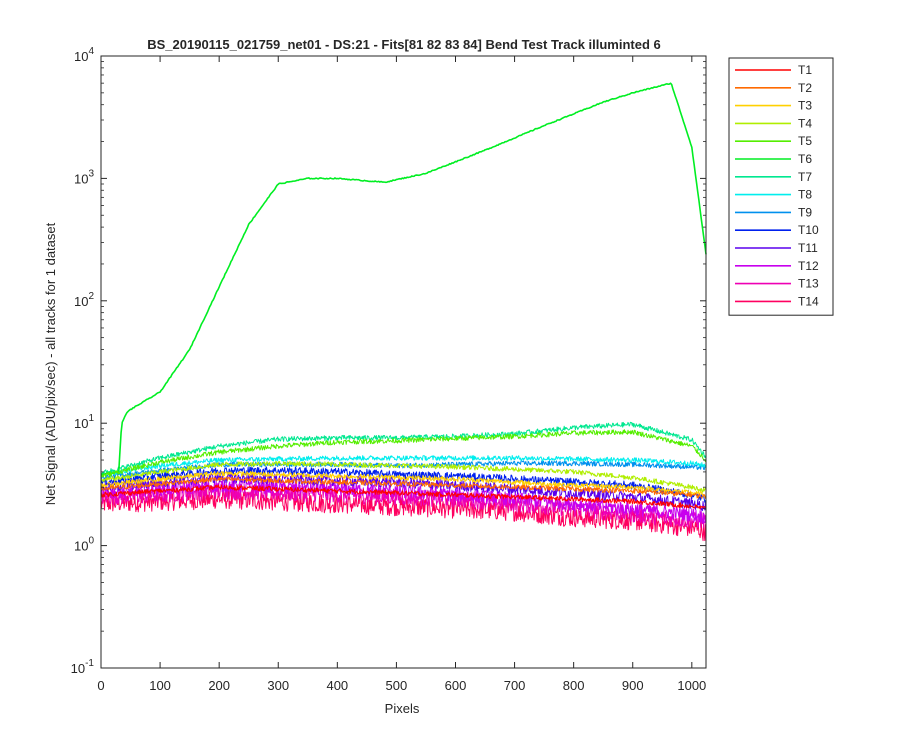 Image resolution: width=900 pixels, height=750 pixels. I want to click on x-tick-label: 500, so click(397, 685).